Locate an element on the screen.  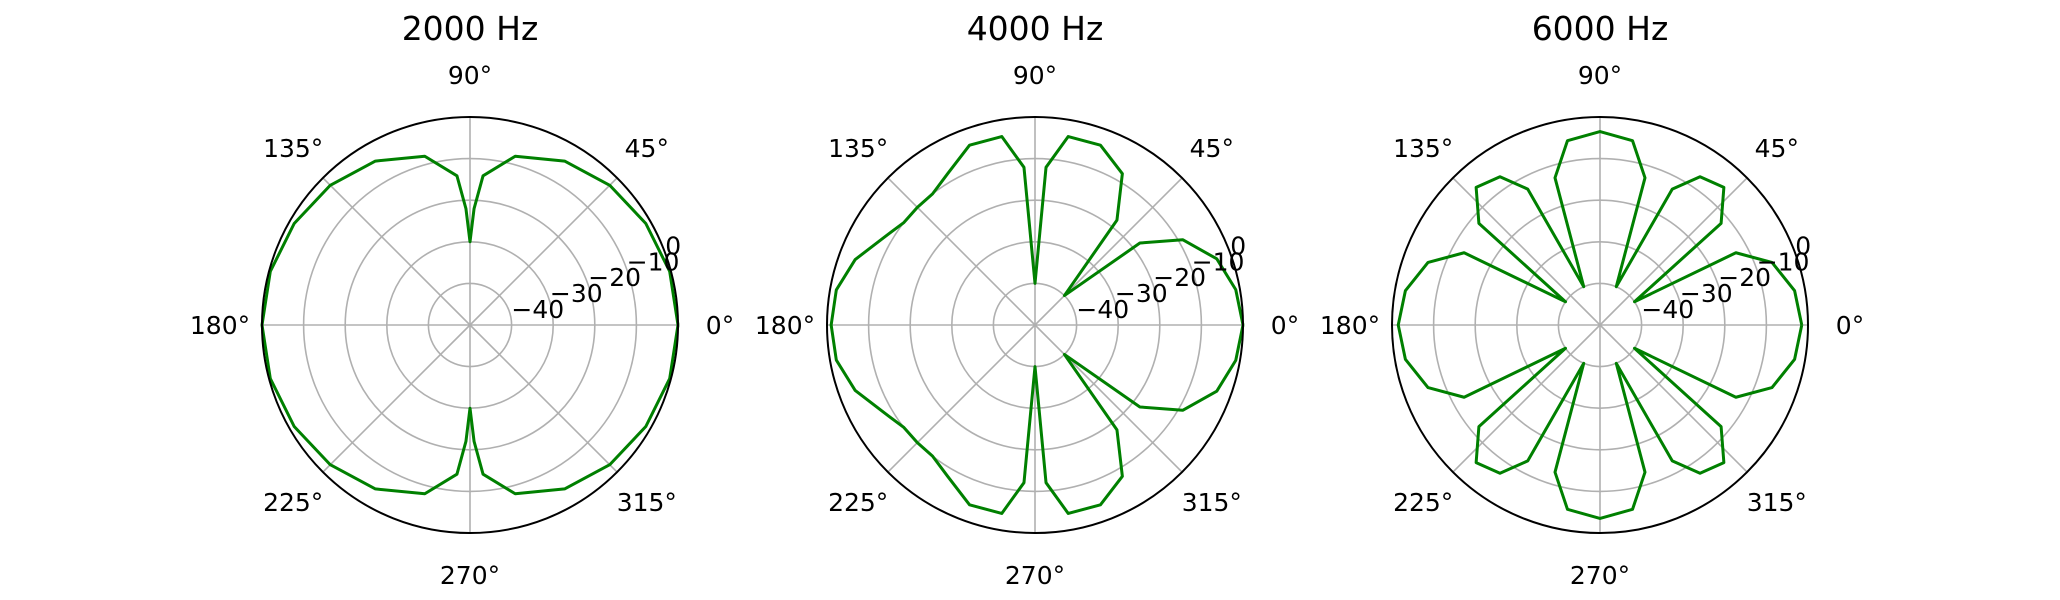
chart-title: 2000 Hz is located at coordinates (470, 28).